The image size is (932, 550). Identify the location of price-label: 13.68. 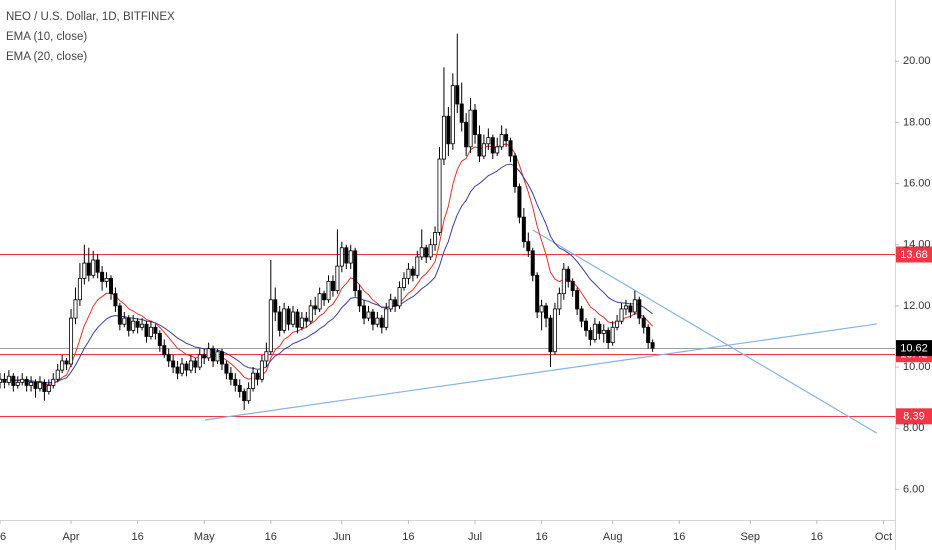
(914, 255).